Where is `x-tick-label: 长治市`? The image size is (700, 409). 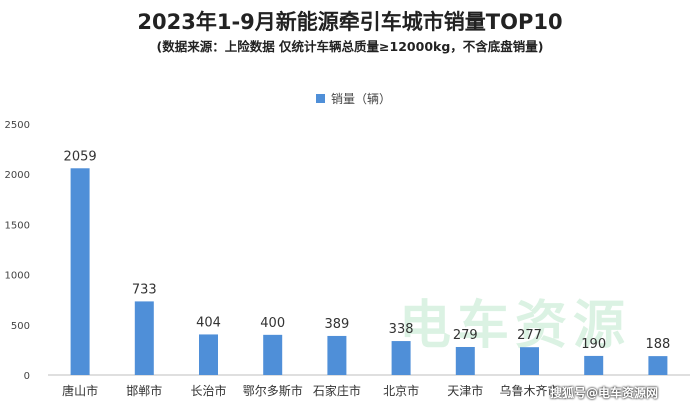
x-tick-label: 长治市 is located at coordinates (208, 390).